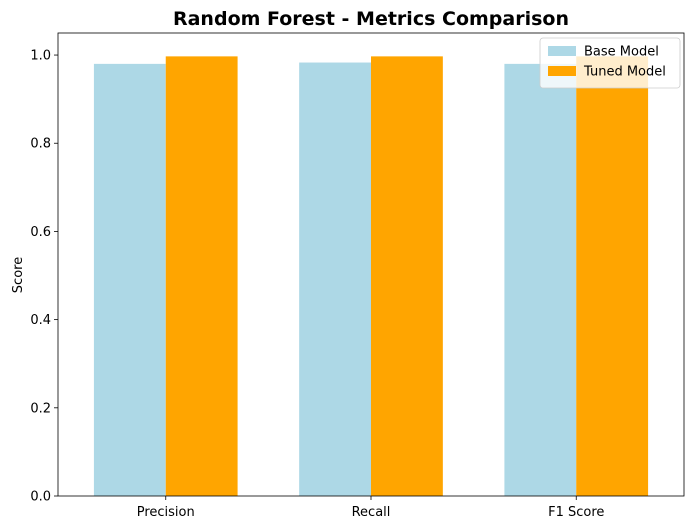 The width and height of the screenshot is (691, 530). What do you see at coordinates (624, 72) in the screenshot?
I see `legend-label: Tuned Model` at bounding box center [624, 72].